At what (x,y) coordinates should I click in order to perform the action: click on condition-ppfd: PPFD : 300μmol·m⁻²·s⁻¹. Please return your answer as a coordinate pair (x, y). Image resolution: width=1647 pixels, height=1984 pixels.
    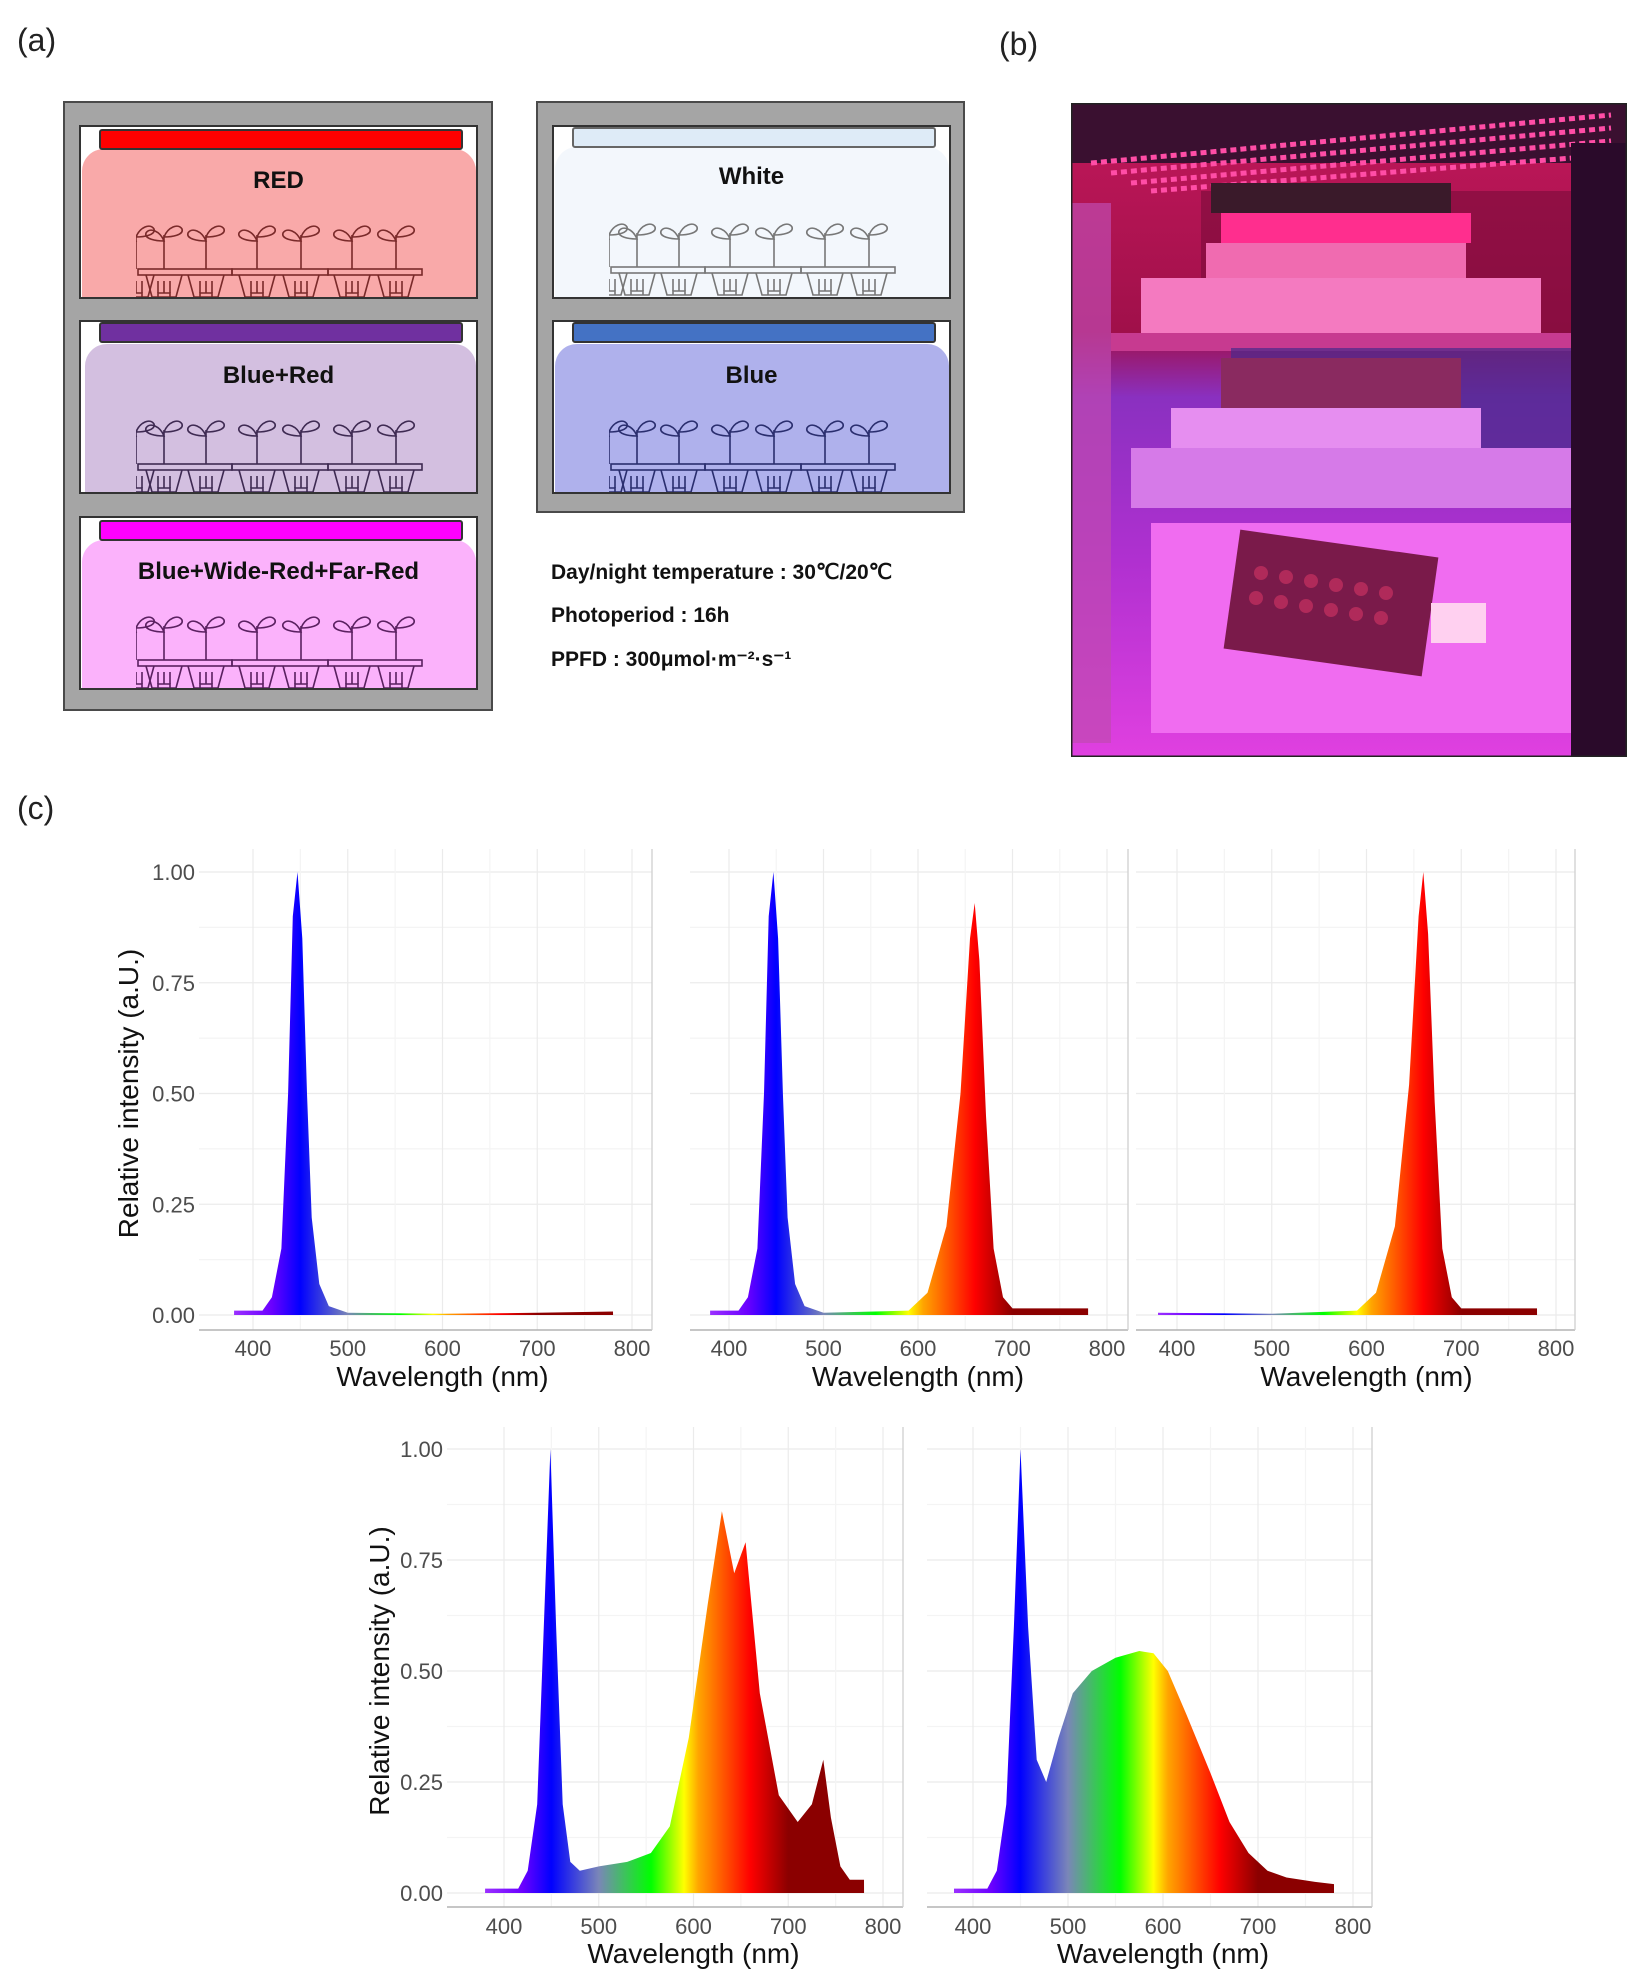
    Looking at the image, I should click on (671, 659).